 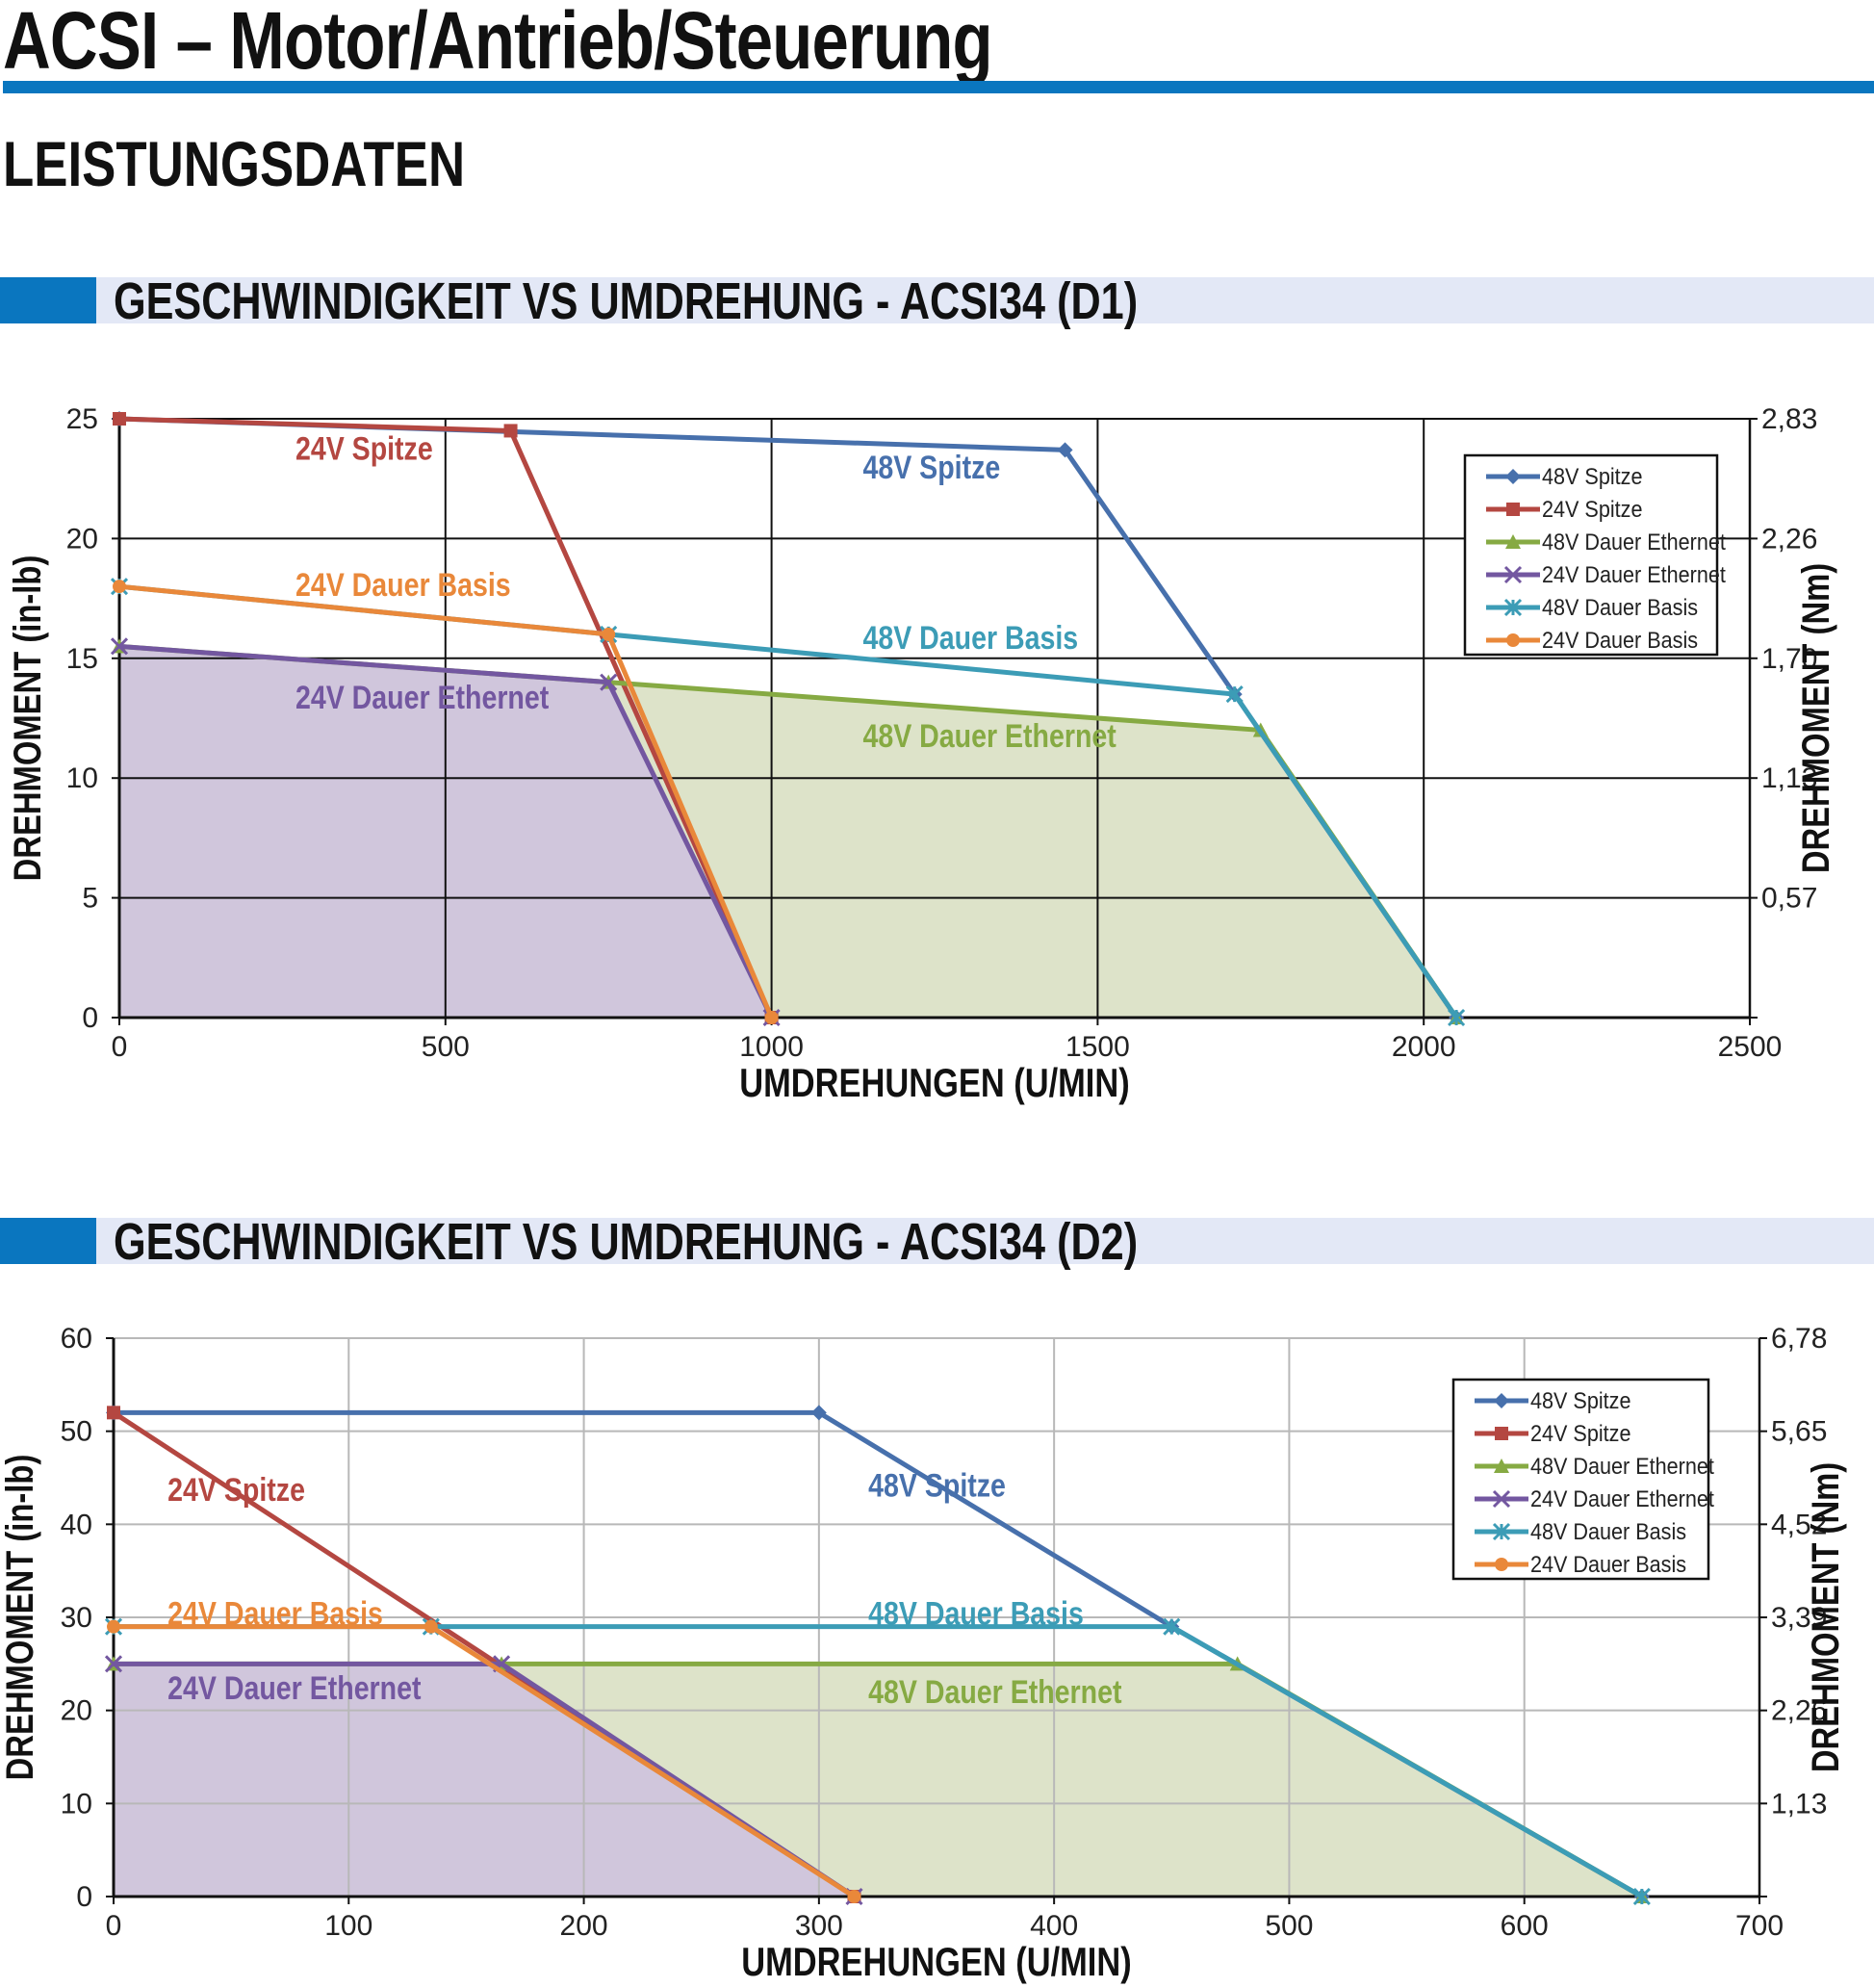 What do you see at coordinates (21, 1618) in the screenshot?
I see `chart2-y-axis-title: DREHMOMENT (in-lb)` at bounding box center [21, 1618].